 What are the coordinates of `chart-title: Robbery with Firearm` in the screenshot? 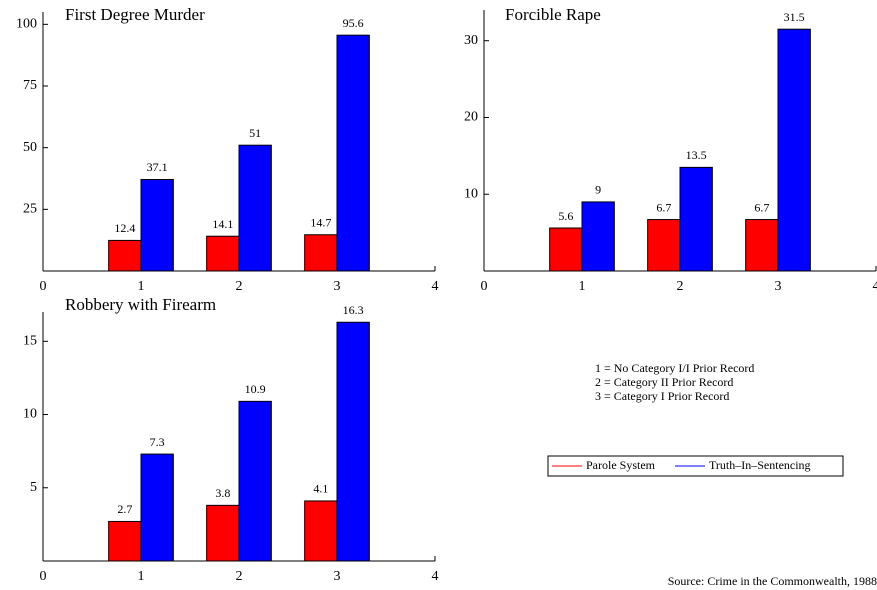 It's located at (140, 304).